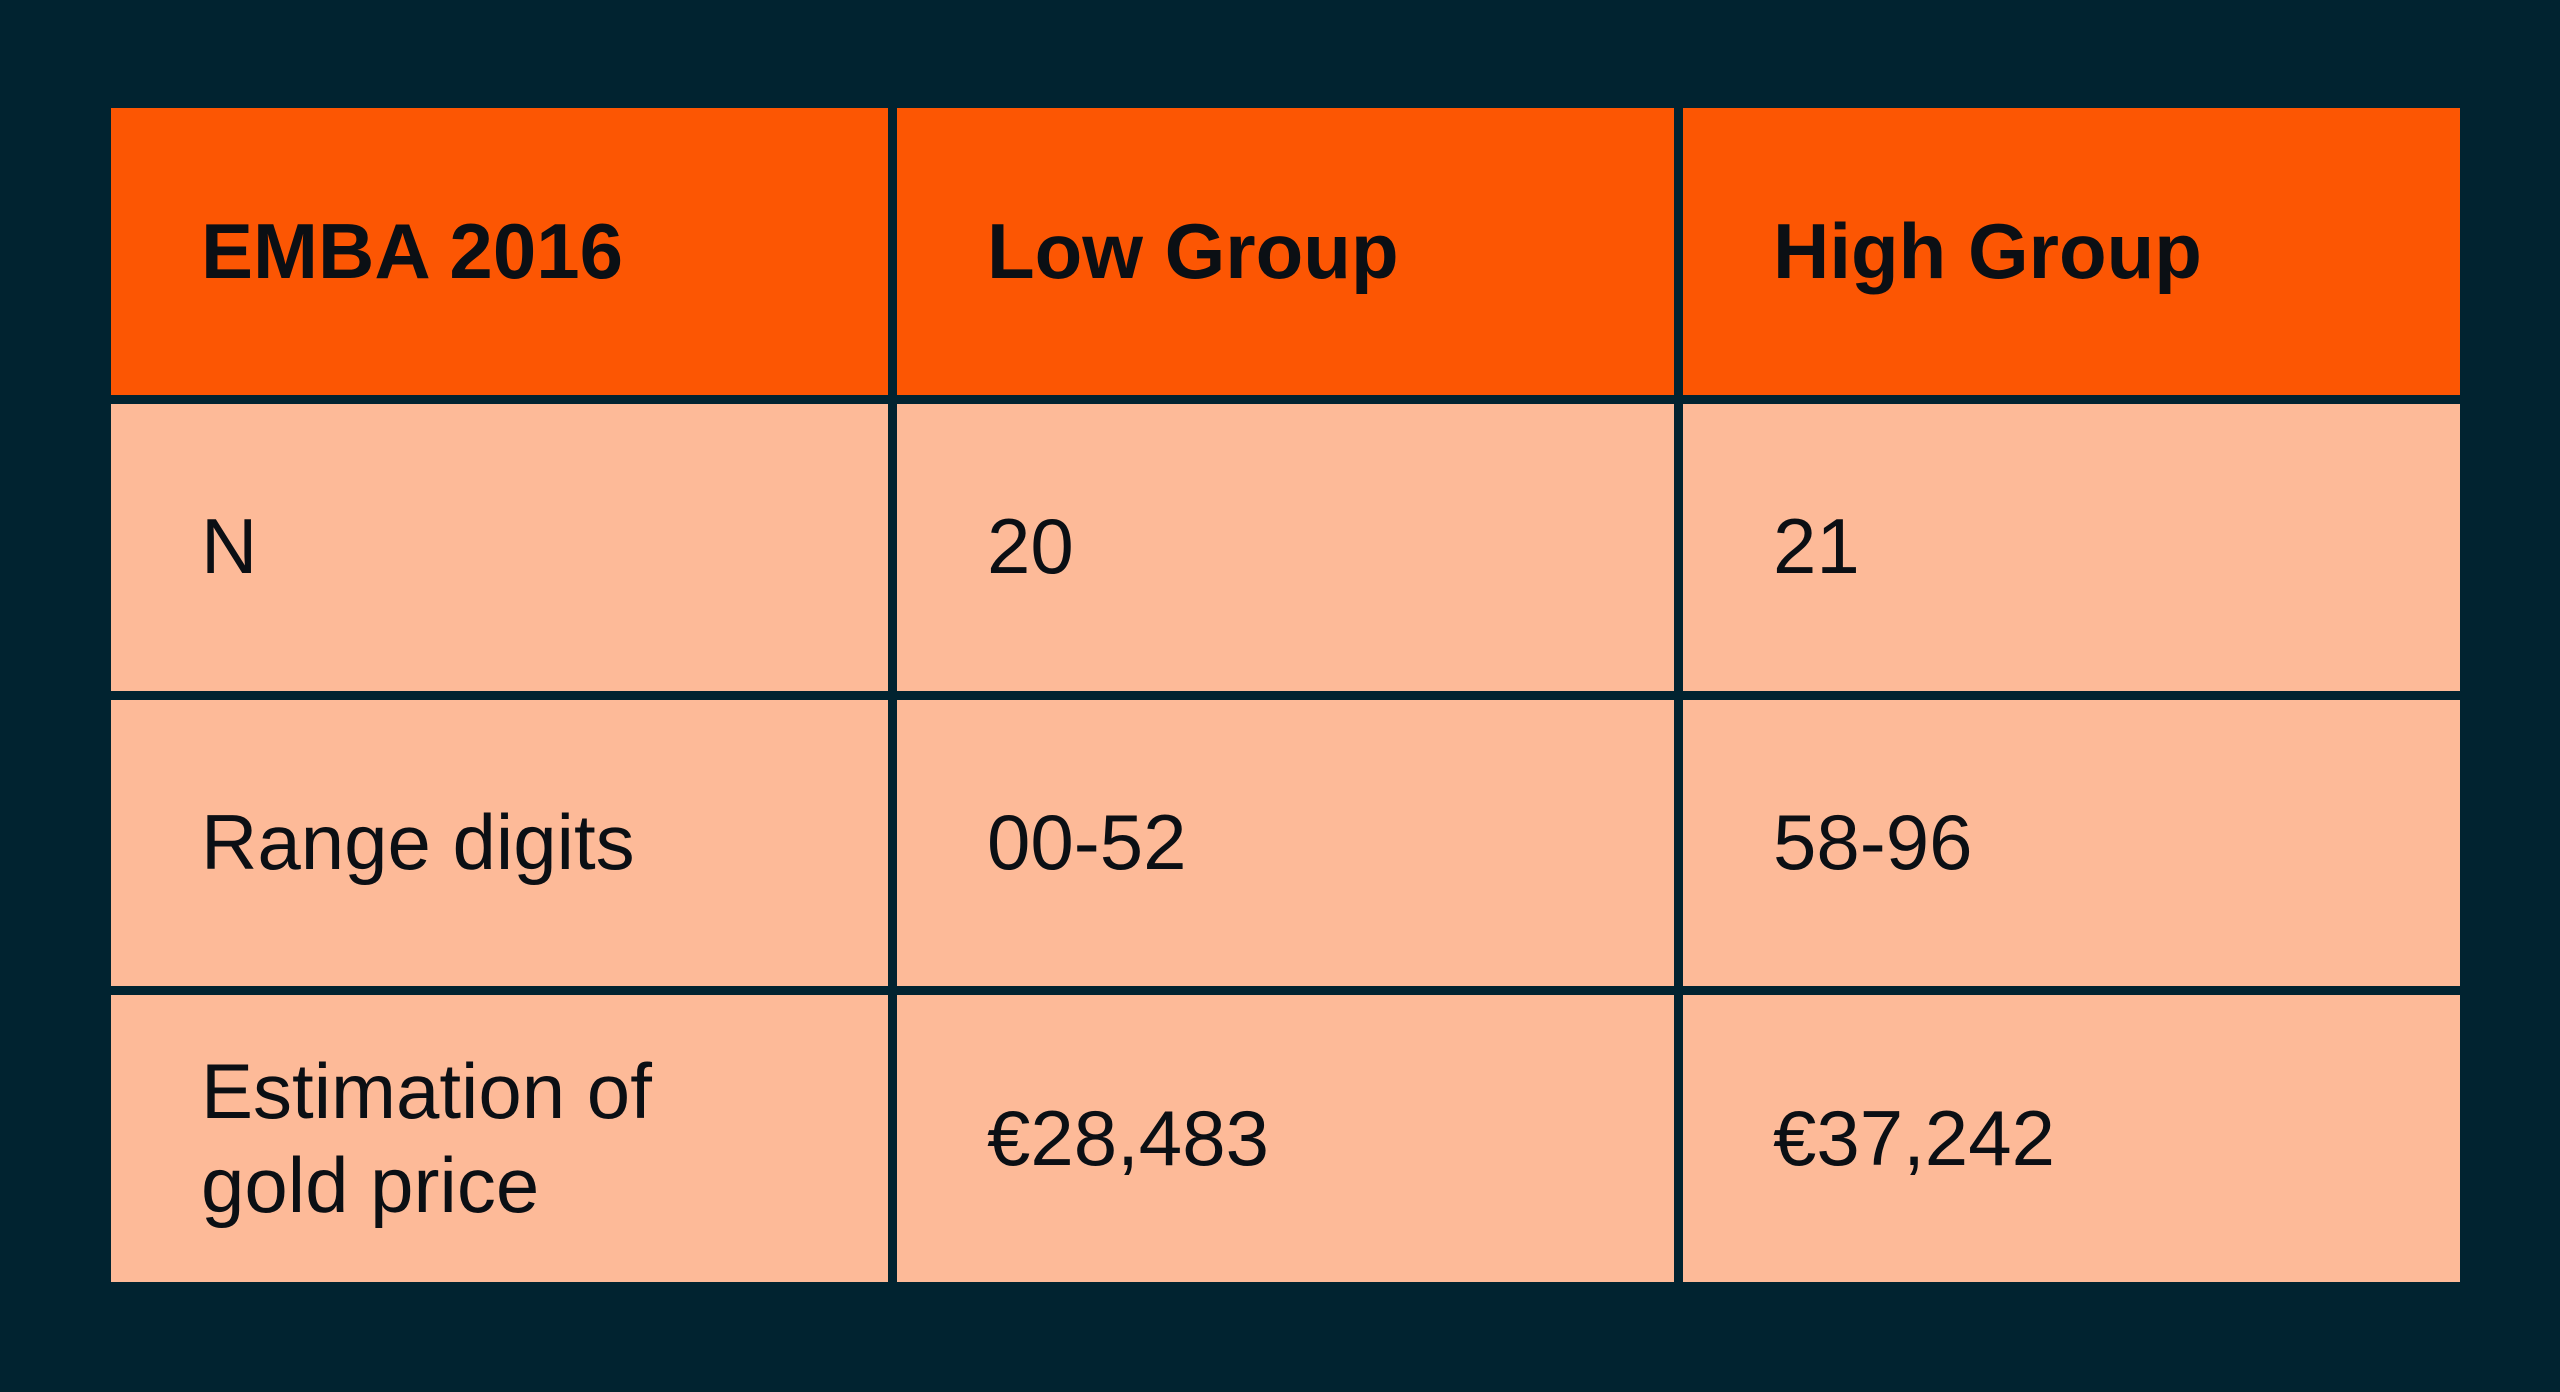  What do you see at coordinates (2071, 547) in the screenshot?
I see `table-cell: 21` at bounding box center [2071, 547].